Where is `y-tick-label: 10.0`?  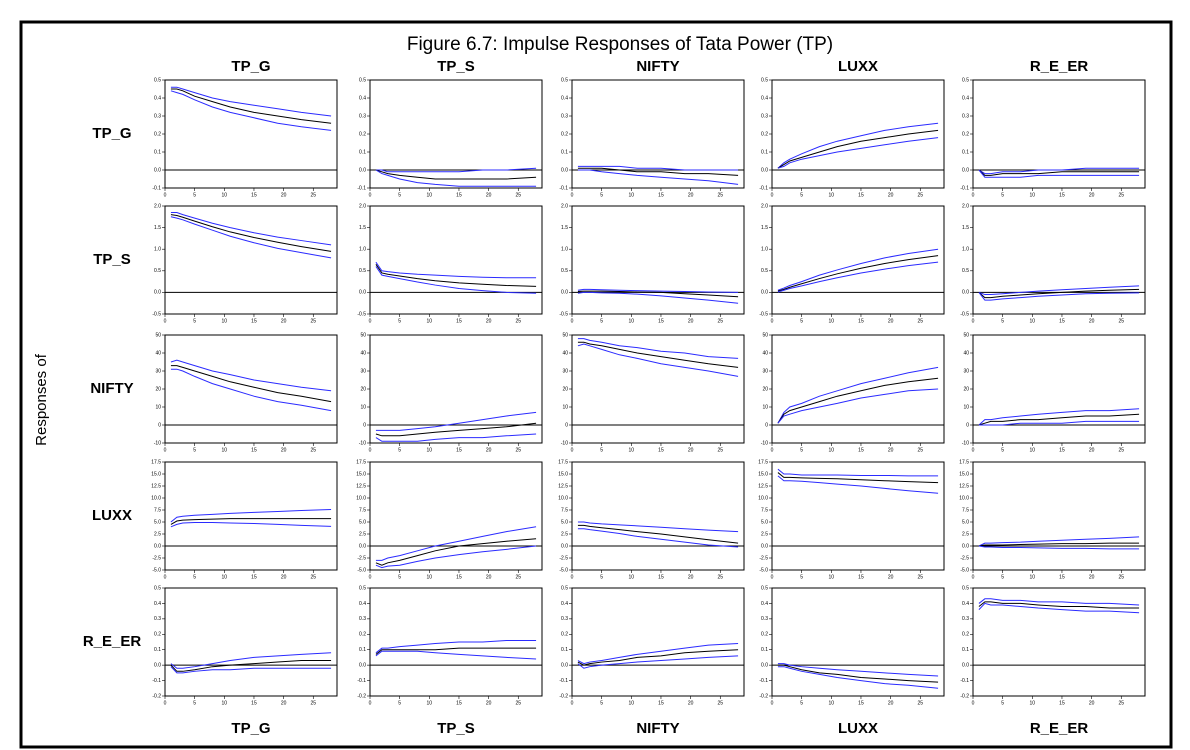
y-tick-label: 10.0 is located at coordinates (361, 498).